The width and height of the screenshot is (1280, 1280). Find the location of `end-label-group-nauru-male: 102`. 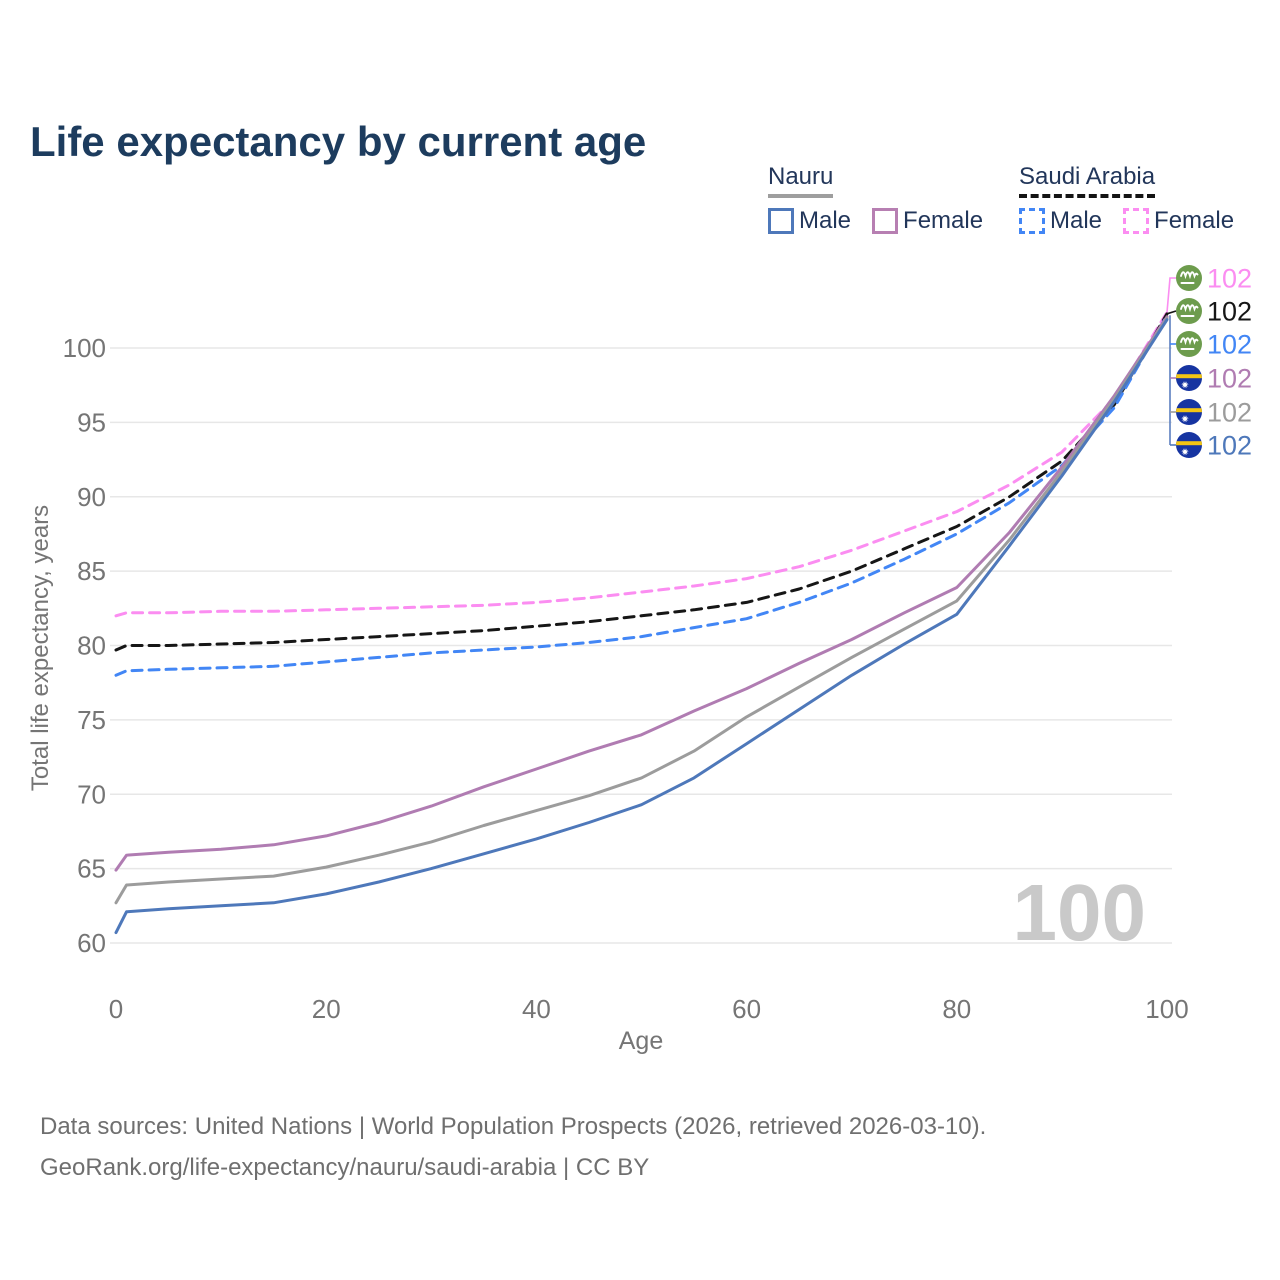

end-label-group-nauru-male: 102 is located at coordinates (1214, 446).